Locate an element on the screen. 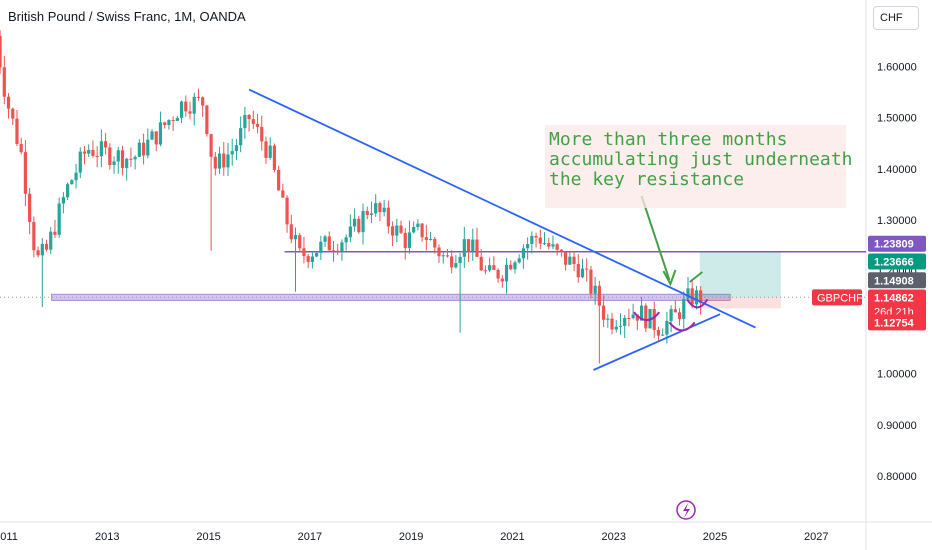 The height and width of the screenshot is (550, 932). annotation-arrowhead is located at coordinates (669, 278).